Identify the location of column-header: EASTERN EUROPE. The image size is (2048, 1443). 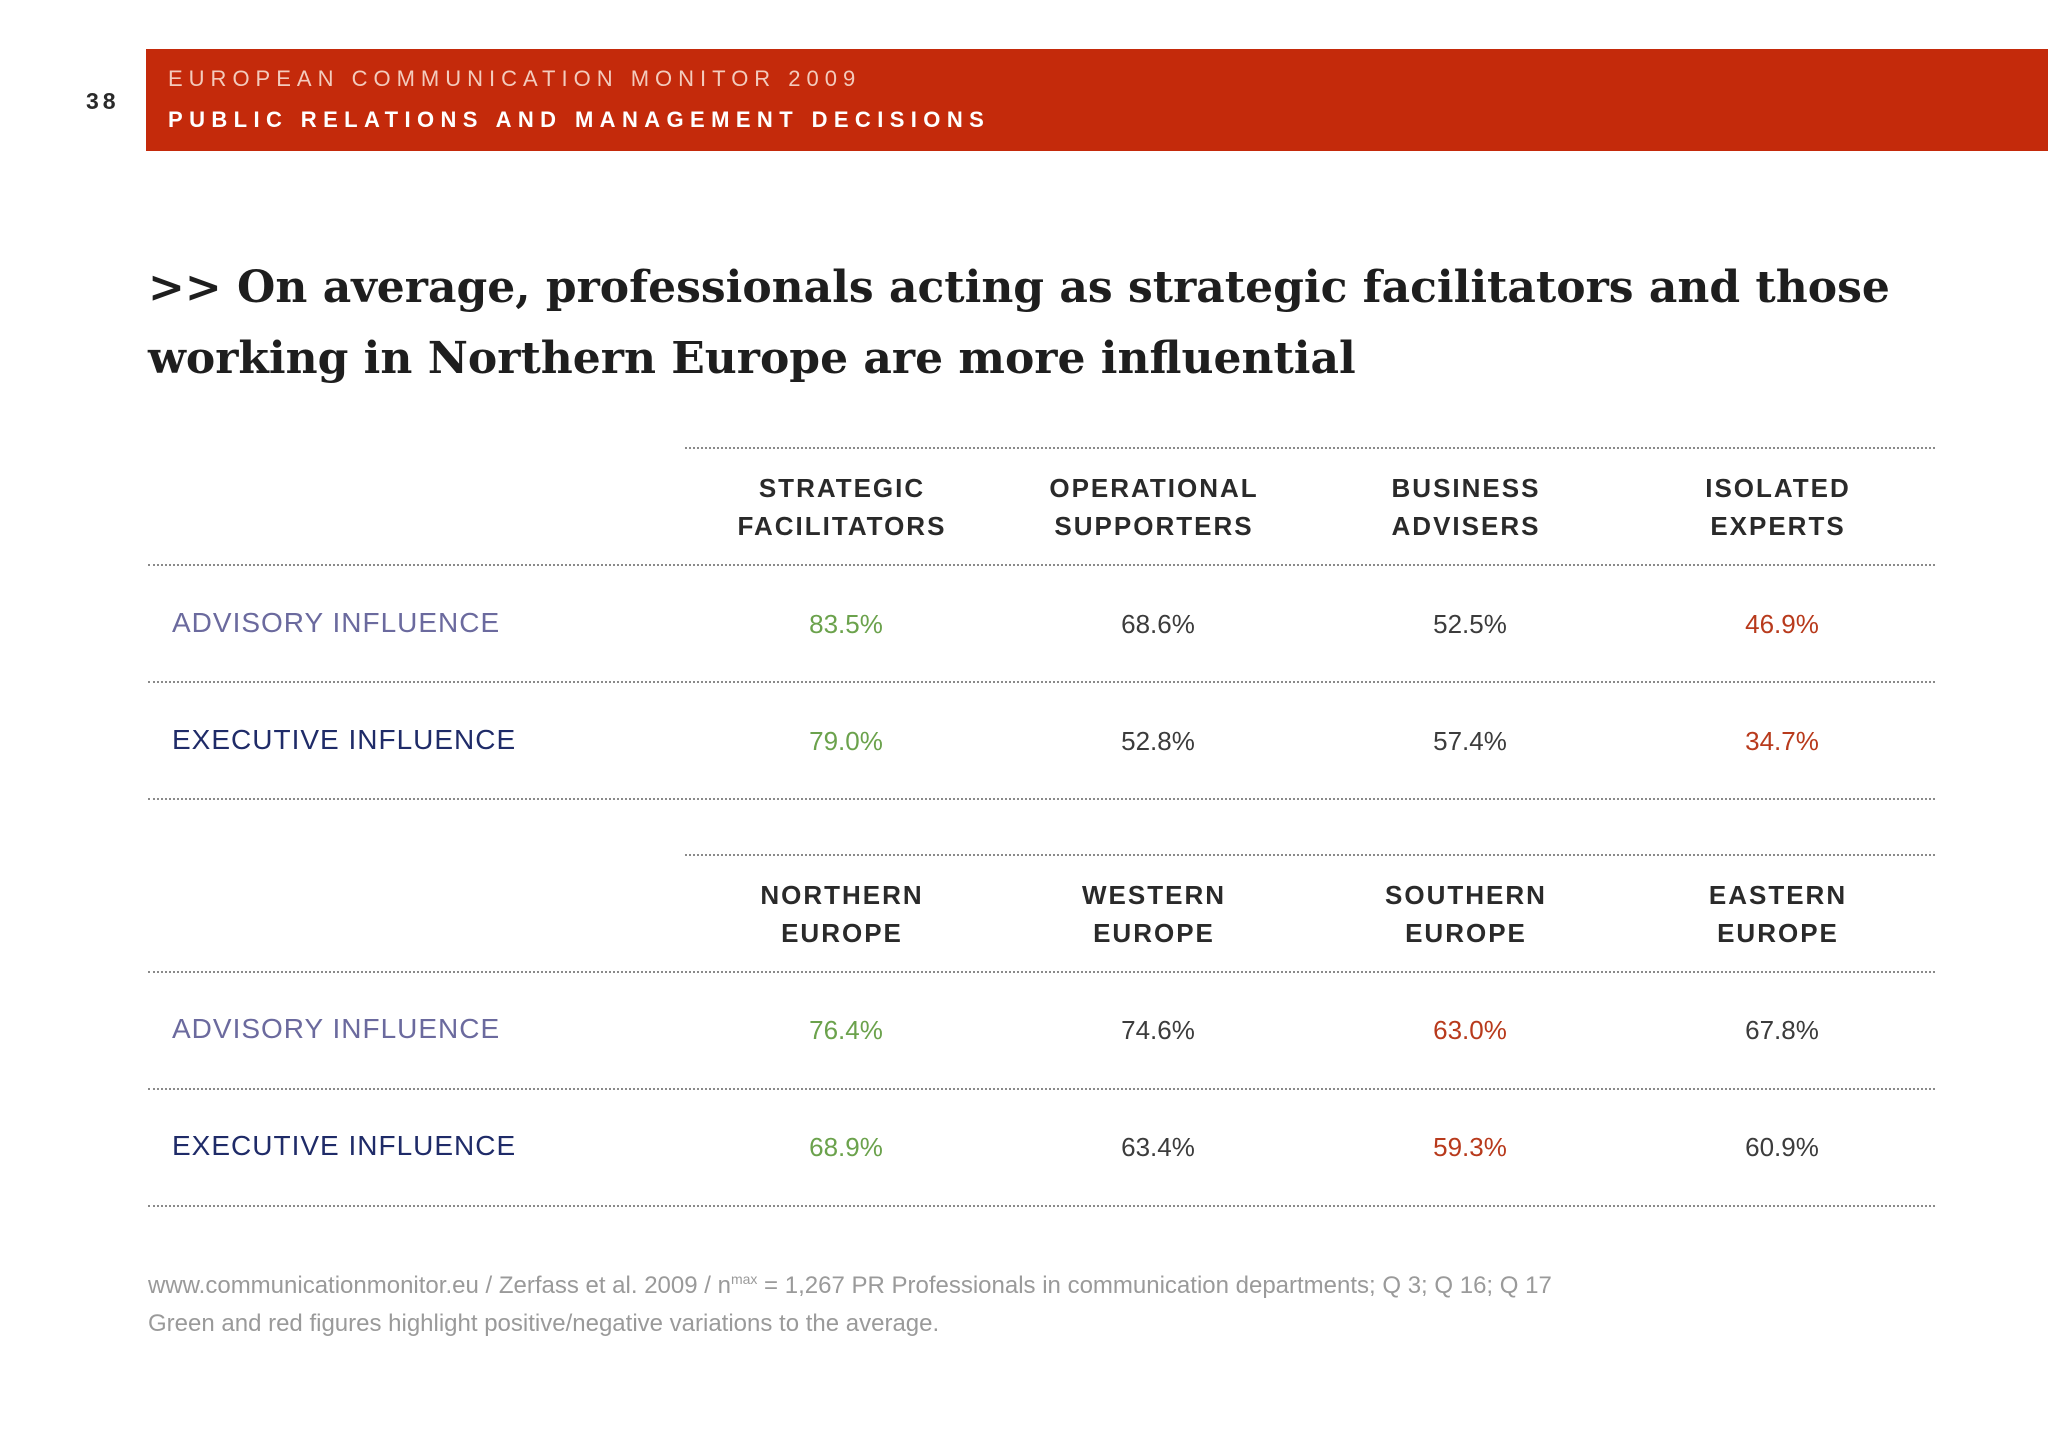
(1778, 914).